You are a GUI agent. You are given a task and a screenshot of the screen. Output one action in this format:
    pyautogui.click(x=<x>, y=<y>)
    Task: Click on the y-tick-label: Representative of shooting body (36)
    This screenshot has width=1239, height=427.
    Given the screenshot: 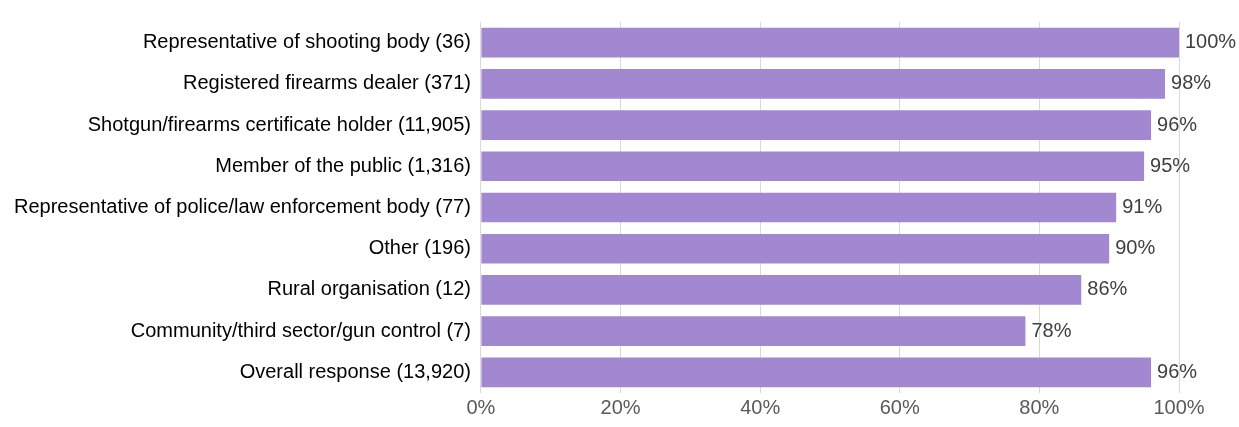 What is the action you would take?
    pyautogui.click(x=306, y=41)
    